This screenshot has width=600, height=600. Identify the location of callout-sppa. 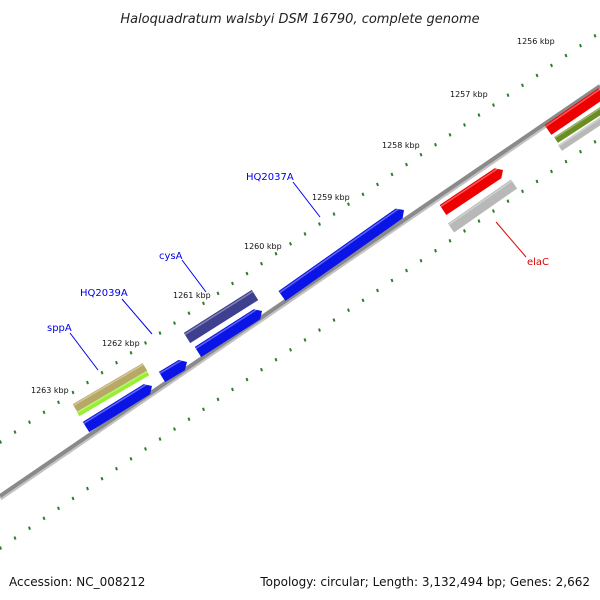
(84, 351).